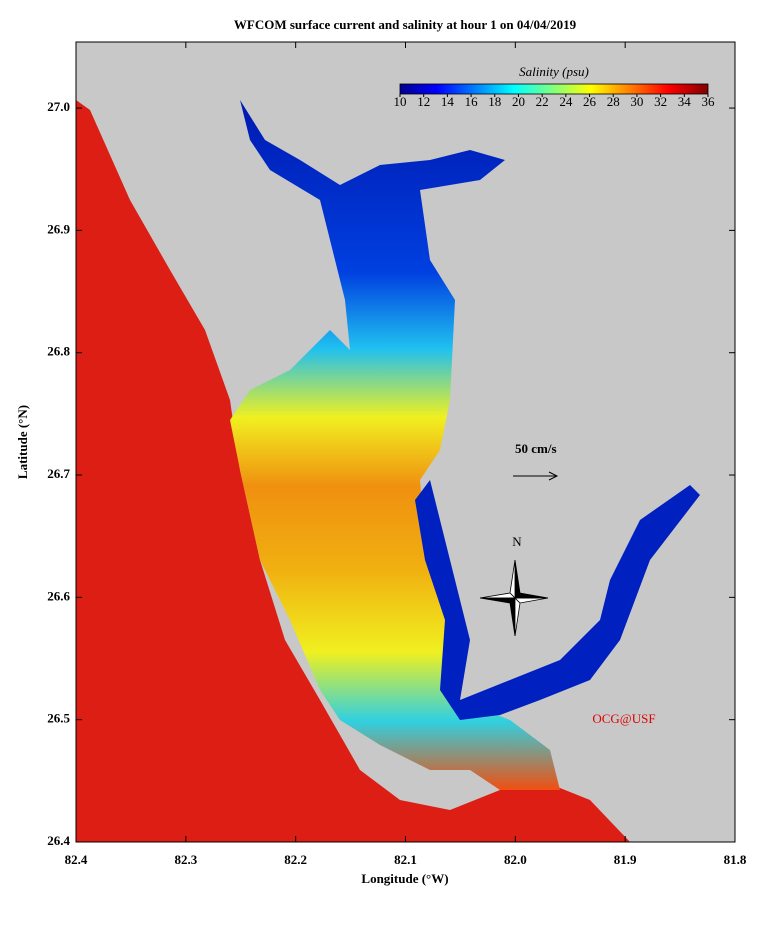 Image resolution: width=770 pixels, height=936 pixels. Describe the element at coordinates (76, 859) in the screenshot. I see `x-tick-label: 82.4` at that location.